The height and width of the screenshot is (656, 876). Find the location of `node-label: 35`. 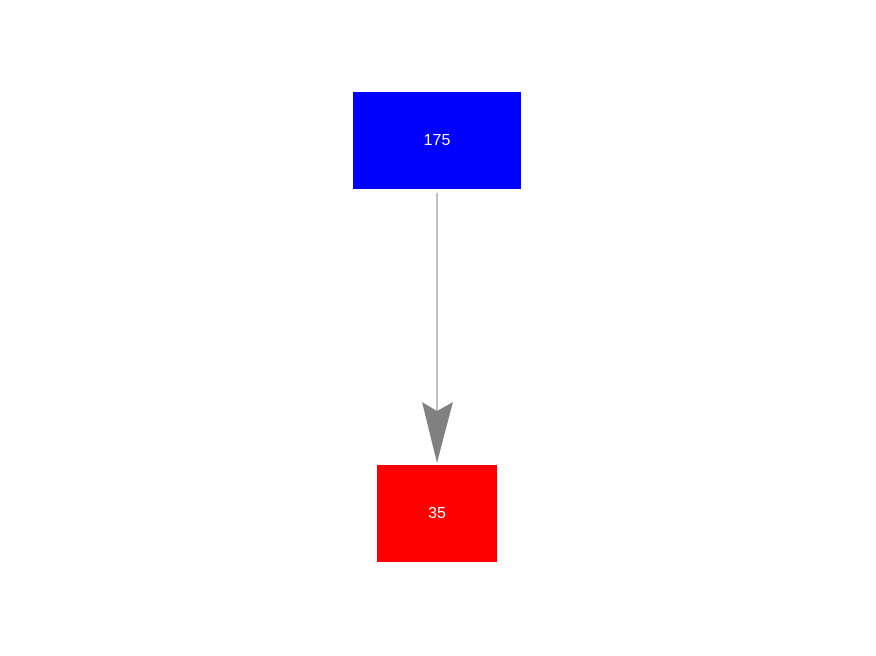

node-label: 35 is located at coordinates (437, 513).